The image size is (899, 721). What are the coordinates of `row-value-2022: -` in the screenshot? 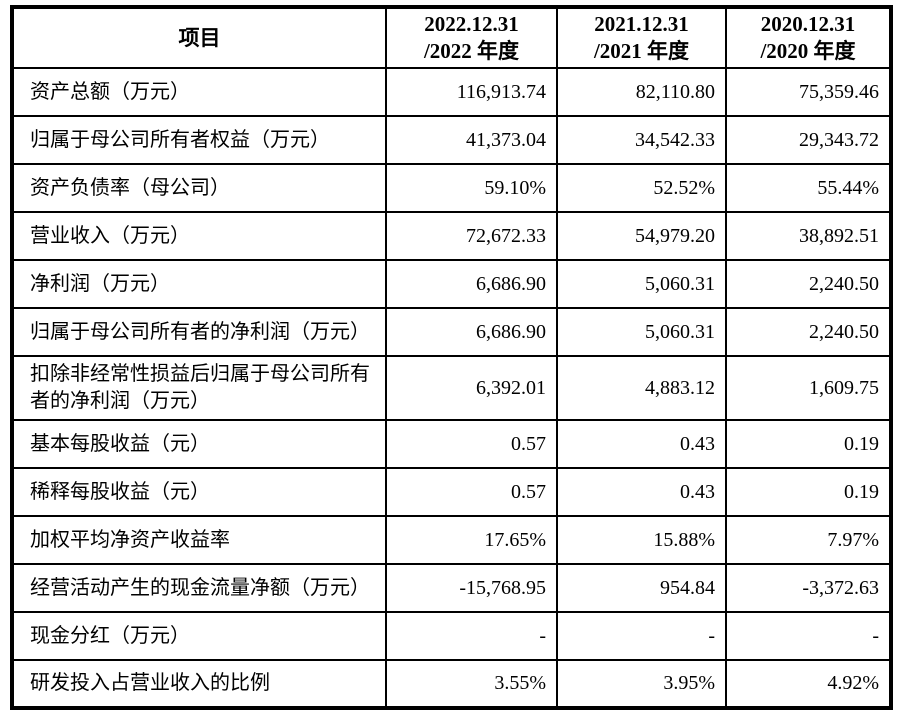 It's located at (471, 636).